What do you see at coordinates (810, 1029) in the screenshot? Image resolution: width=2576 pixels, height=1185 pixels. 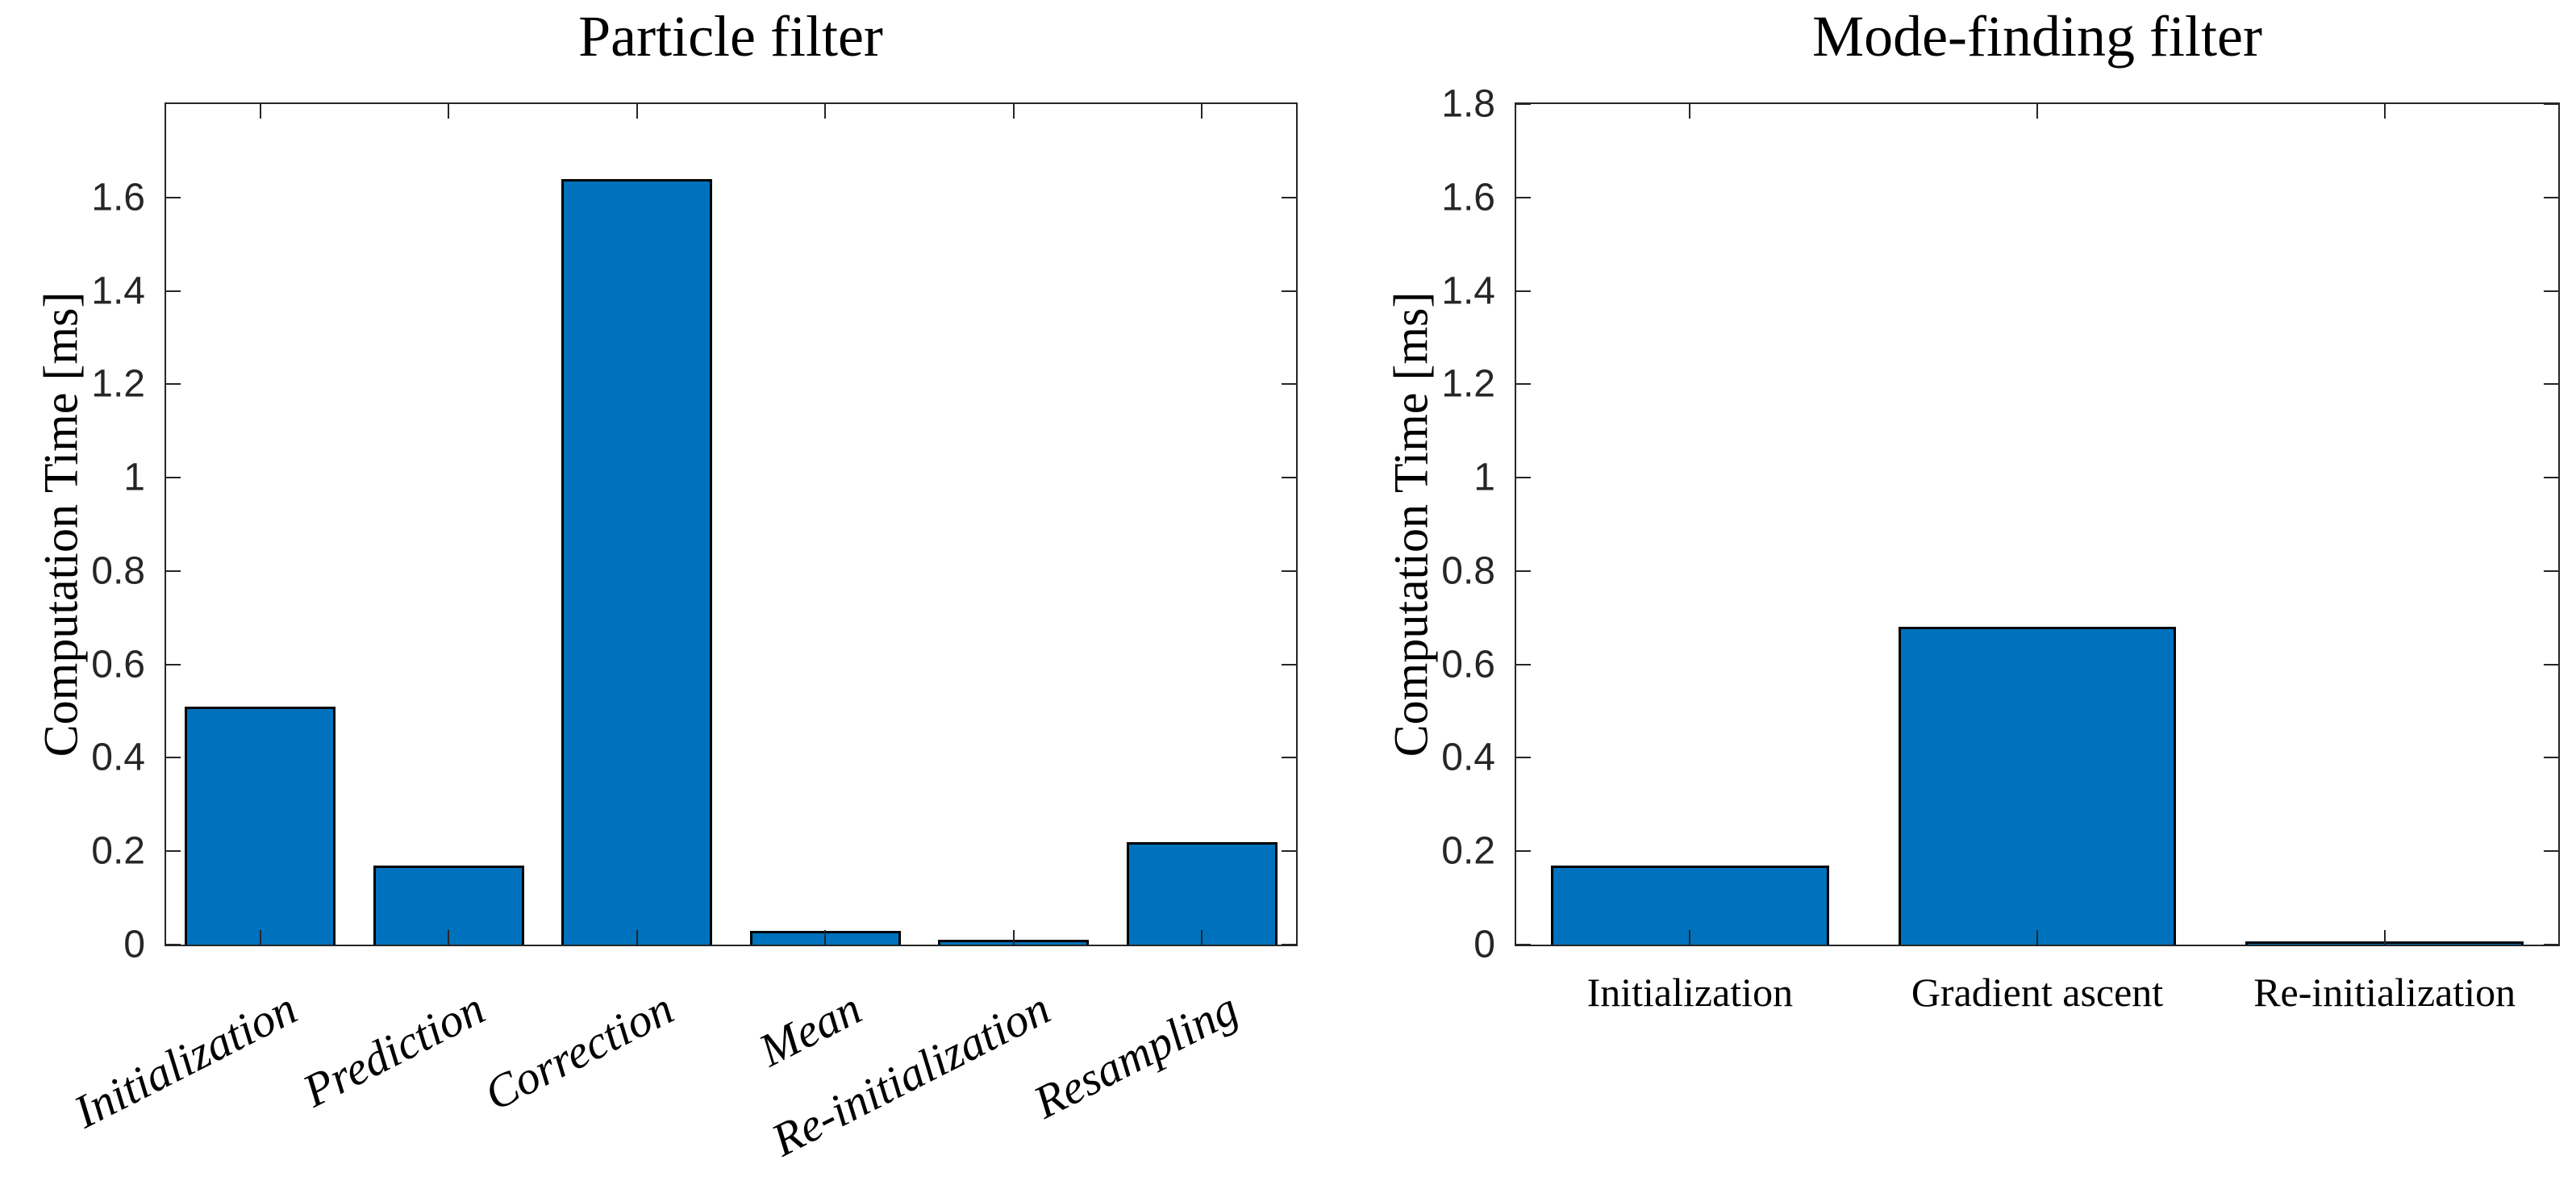 I see `x-tick-label-mean: Mean` at bounding box center [810, 1029].